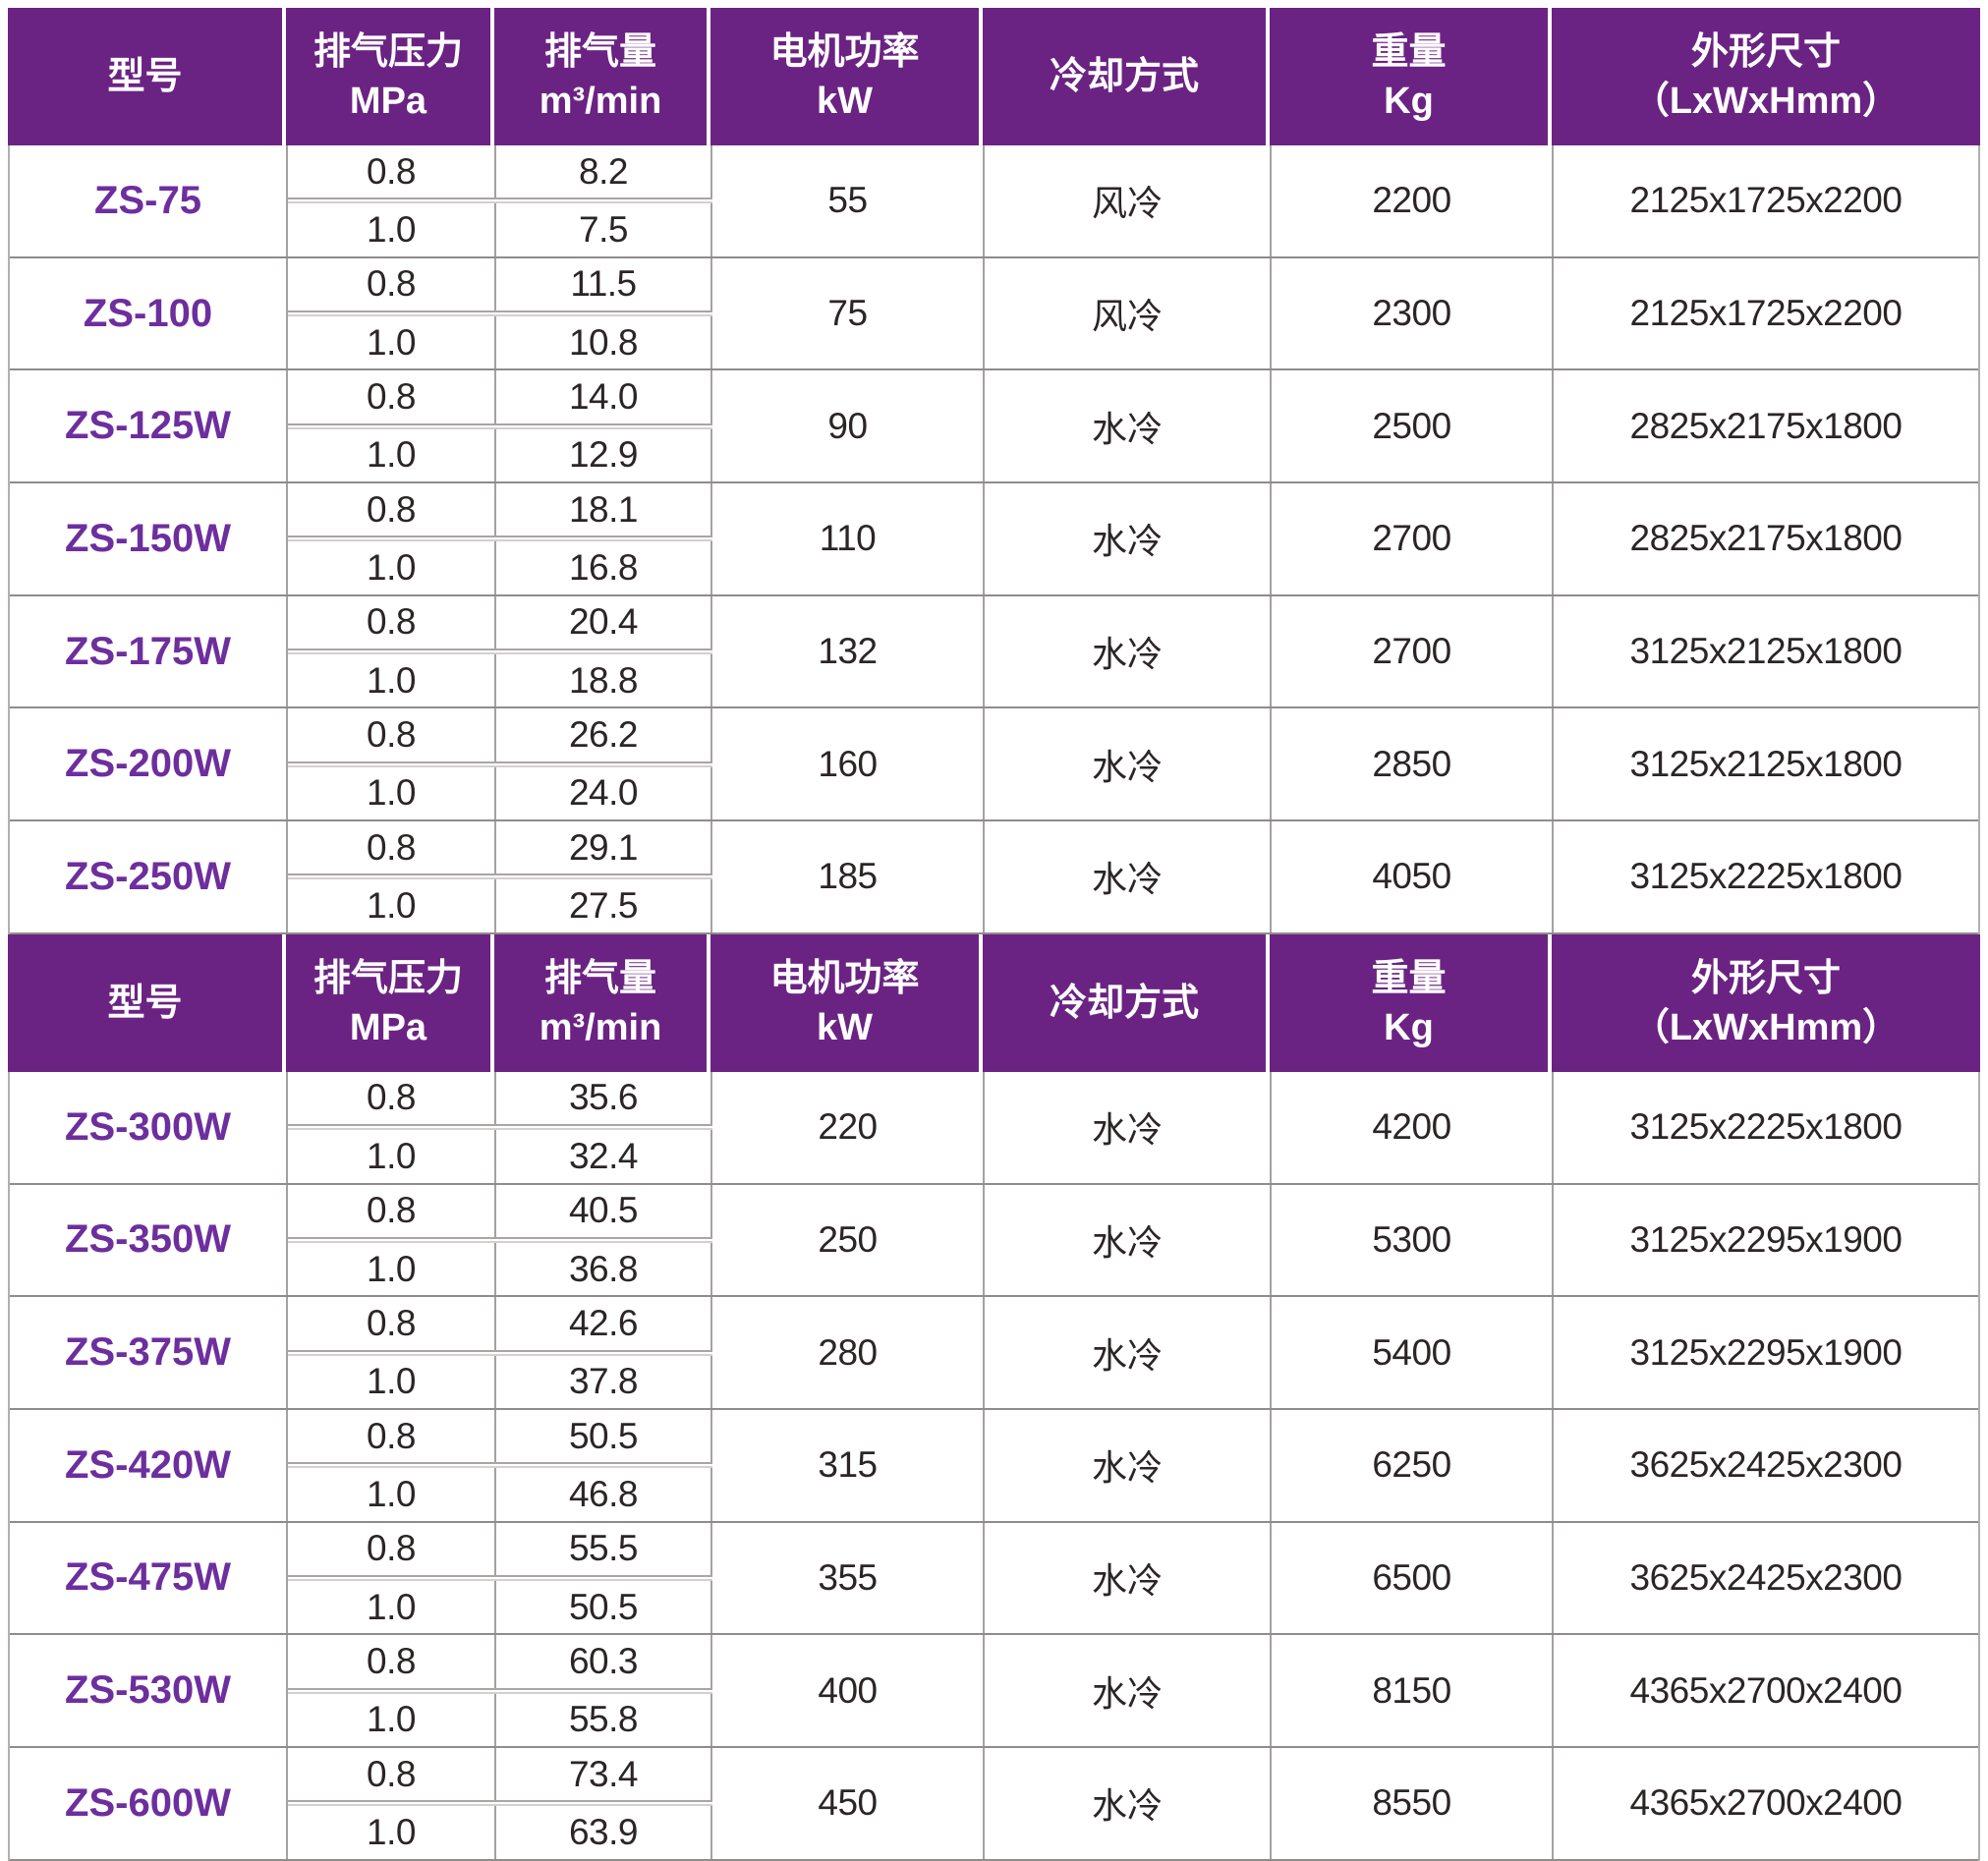 Image resolution: width=1988 pixels, height=1861 pixels. Describe the element at coordinates (603, 622) in the screenshot. I see `displacement-value: 20.4` at that location.